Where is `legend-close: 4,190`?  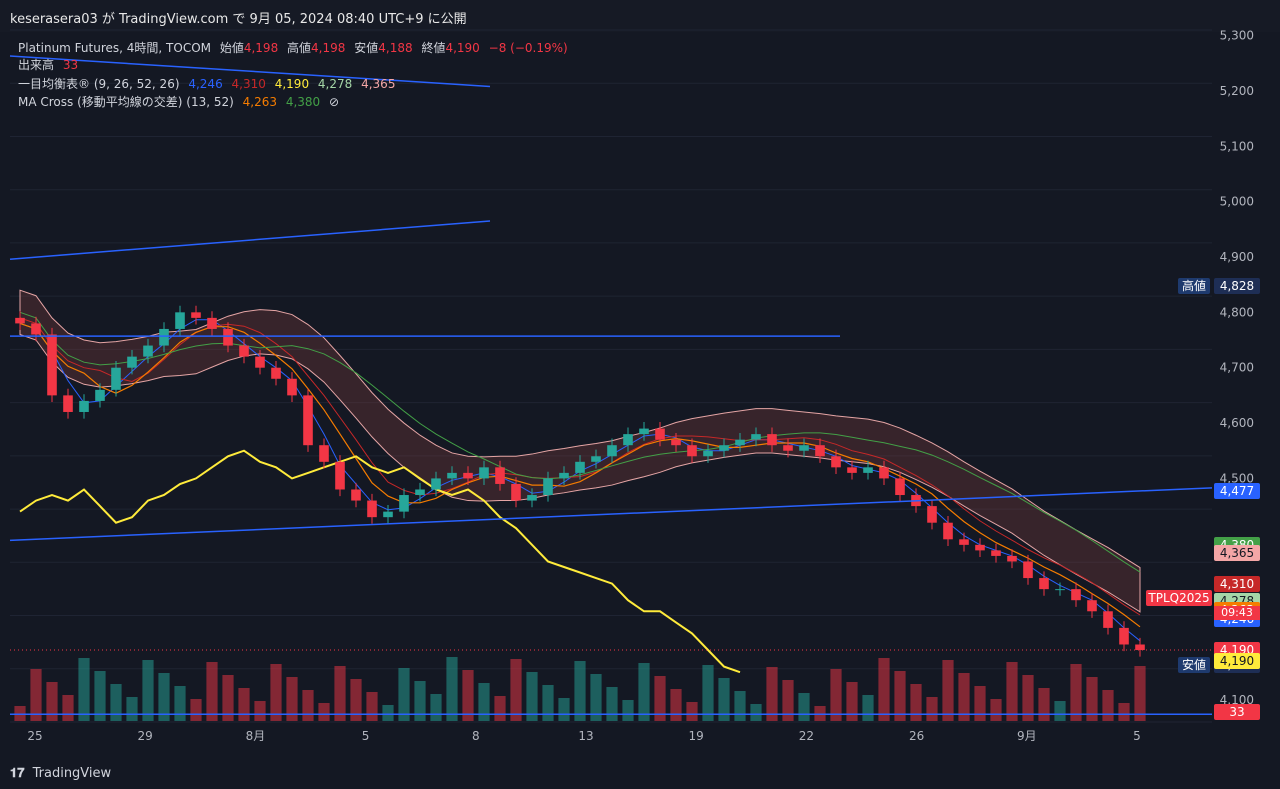 legend-close: 4,190 is located at coordinates (462, 48).